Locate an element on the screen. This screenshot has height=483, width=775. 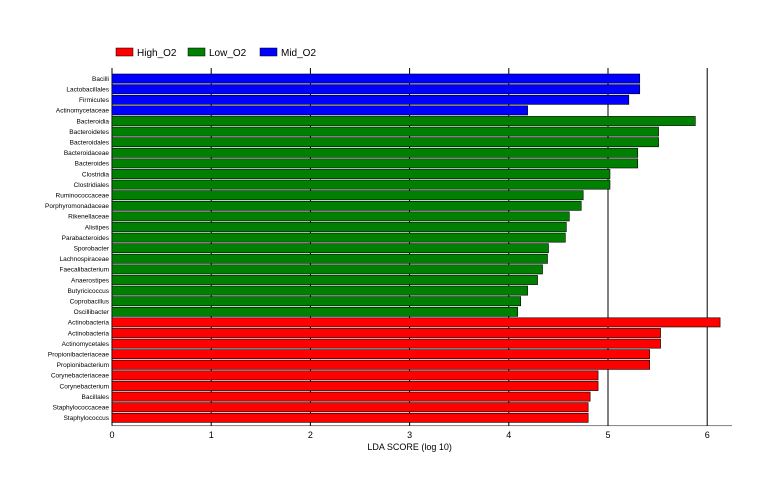
category-label-22: Oscillibacter is located at coordinates (92, 312).